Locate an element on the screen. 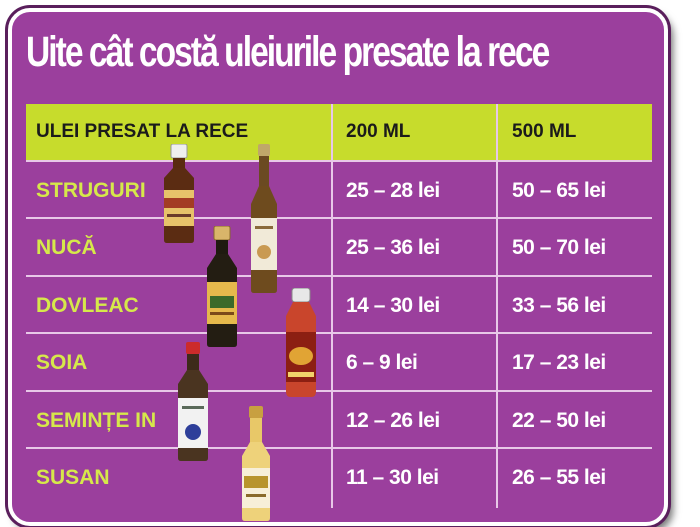 Image resolution: width=700 pixels, height=527 pixels. soy-oil-bottle-image is located at coordinates (301, 342).